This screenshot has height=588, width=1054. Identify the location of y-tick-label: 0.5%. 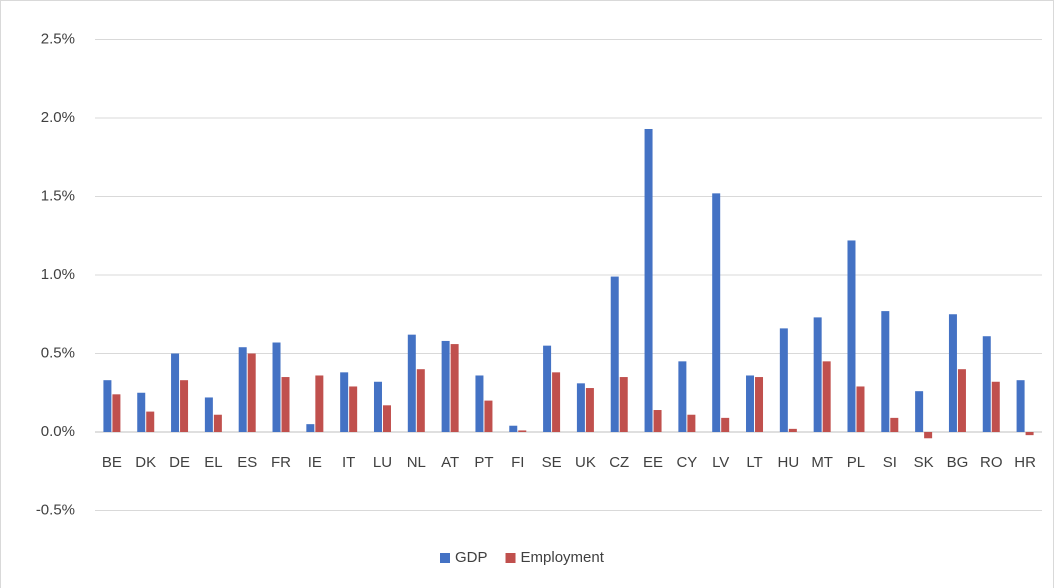
(58, 352).